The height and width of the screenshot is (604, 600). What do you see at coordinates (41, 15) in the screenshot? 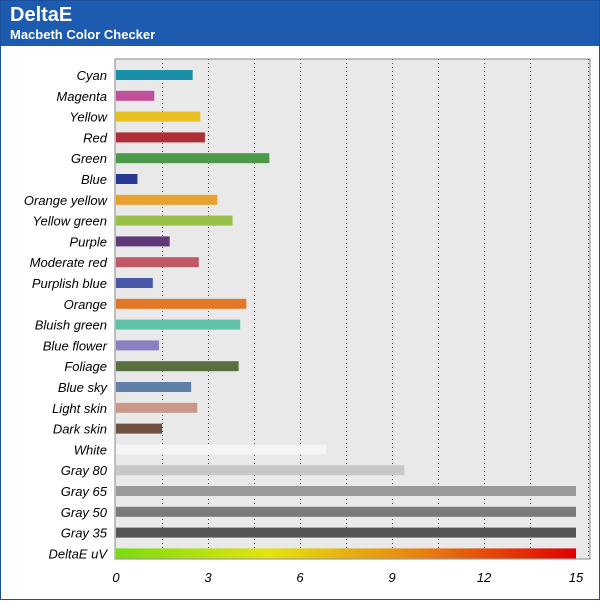
I see `chart-title: DeltaE` at bounding box center [41, 15].